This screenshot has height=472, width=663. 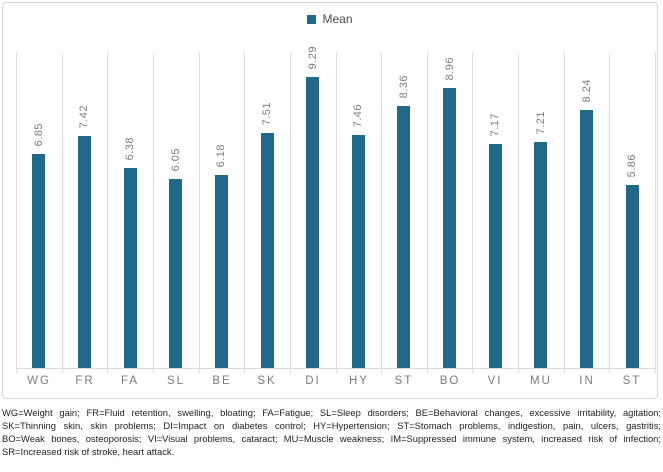 What do you see at coordinates (176, 381) in the screenshot?
I see `x-axis-tick-label: SL` at bounding box center [176, 381].